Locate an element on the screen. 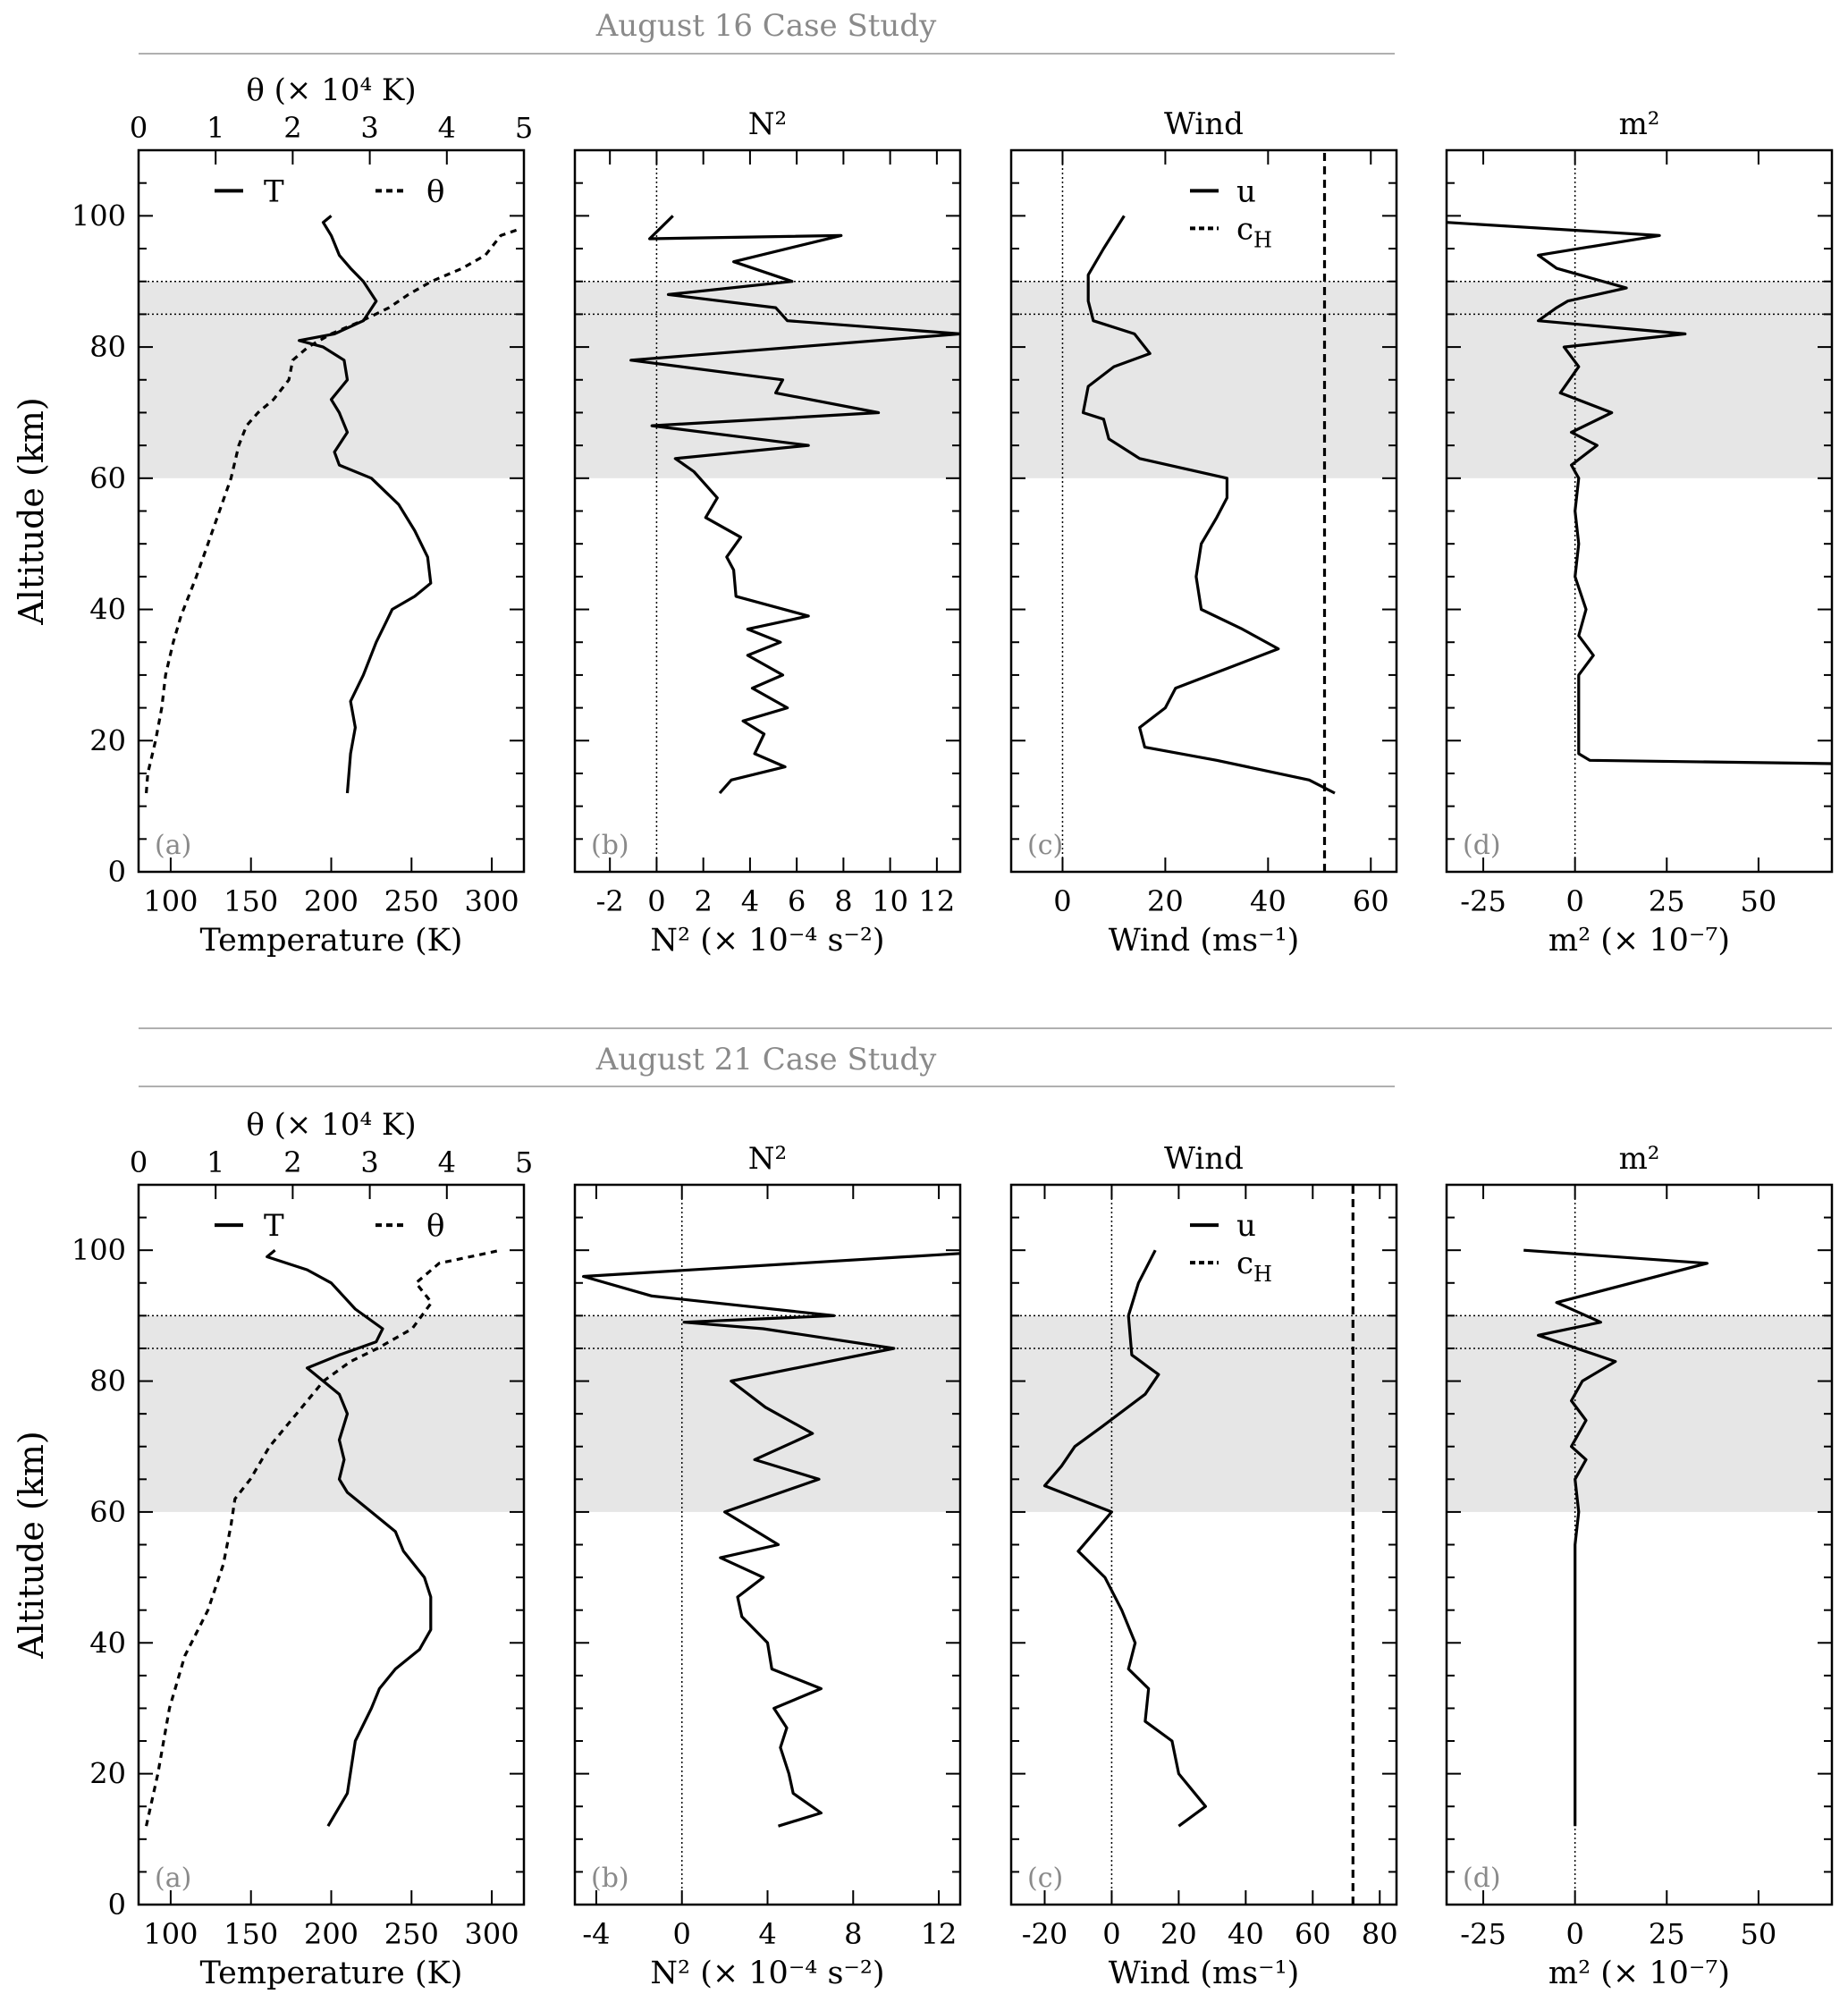 The image size is (1848, 2011). panel-c: -20 0 20 40 60 80 Wind (ms⁻¹) Wind (c) ucH is located at coordinates (1203, 1566).